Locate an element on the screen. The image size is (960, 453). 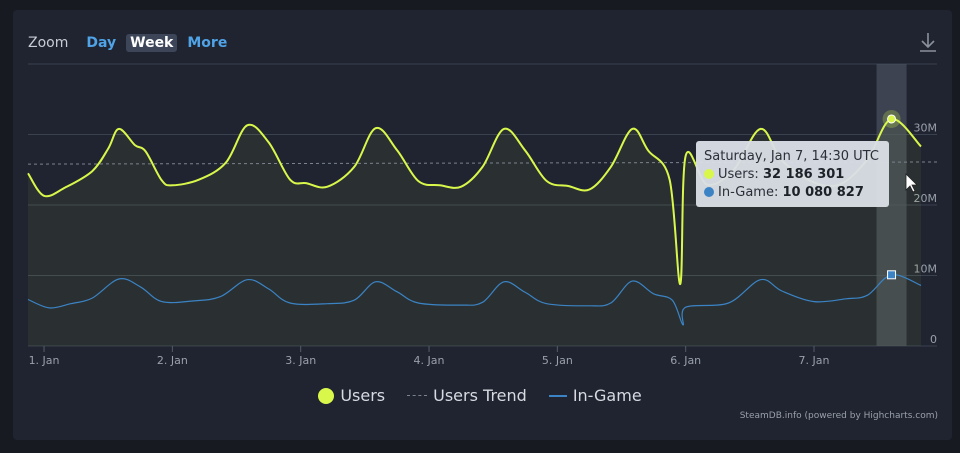
x-tick-label: 2. Jan is located at coordinates (172, 360).